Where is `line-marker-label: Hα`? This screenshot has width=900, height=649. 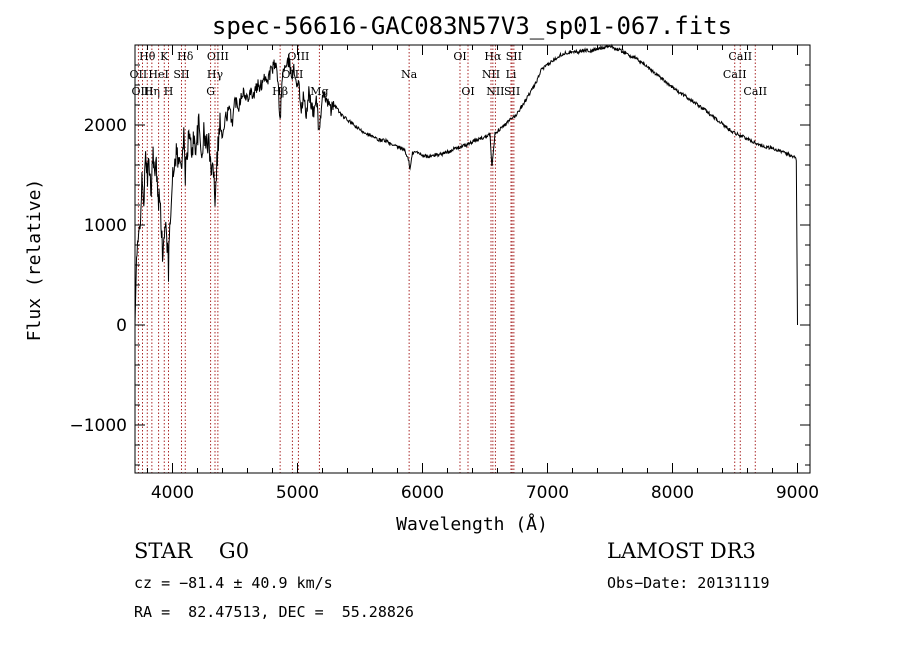 line-marker-label: Hα is located at coordinates (493, 56).